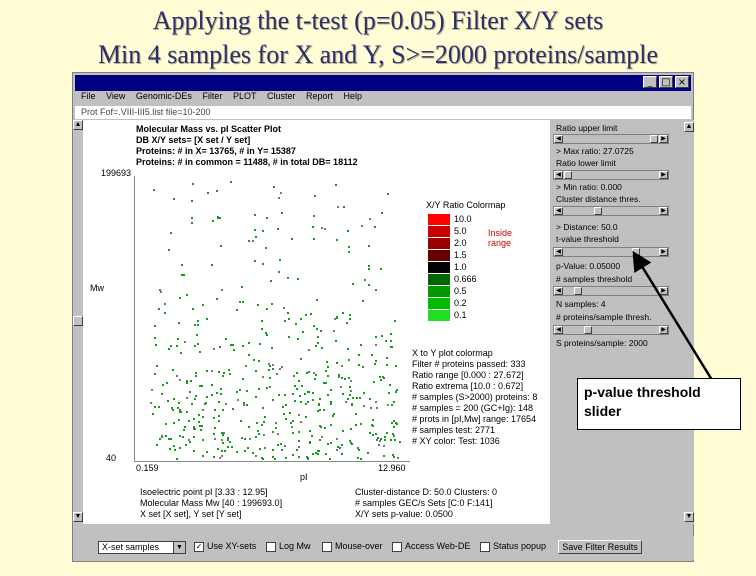 The height and width of the screenshot is (576, 756). I want to click on sample-set-dropdown: X-set samples ▼, so click(142, 547).